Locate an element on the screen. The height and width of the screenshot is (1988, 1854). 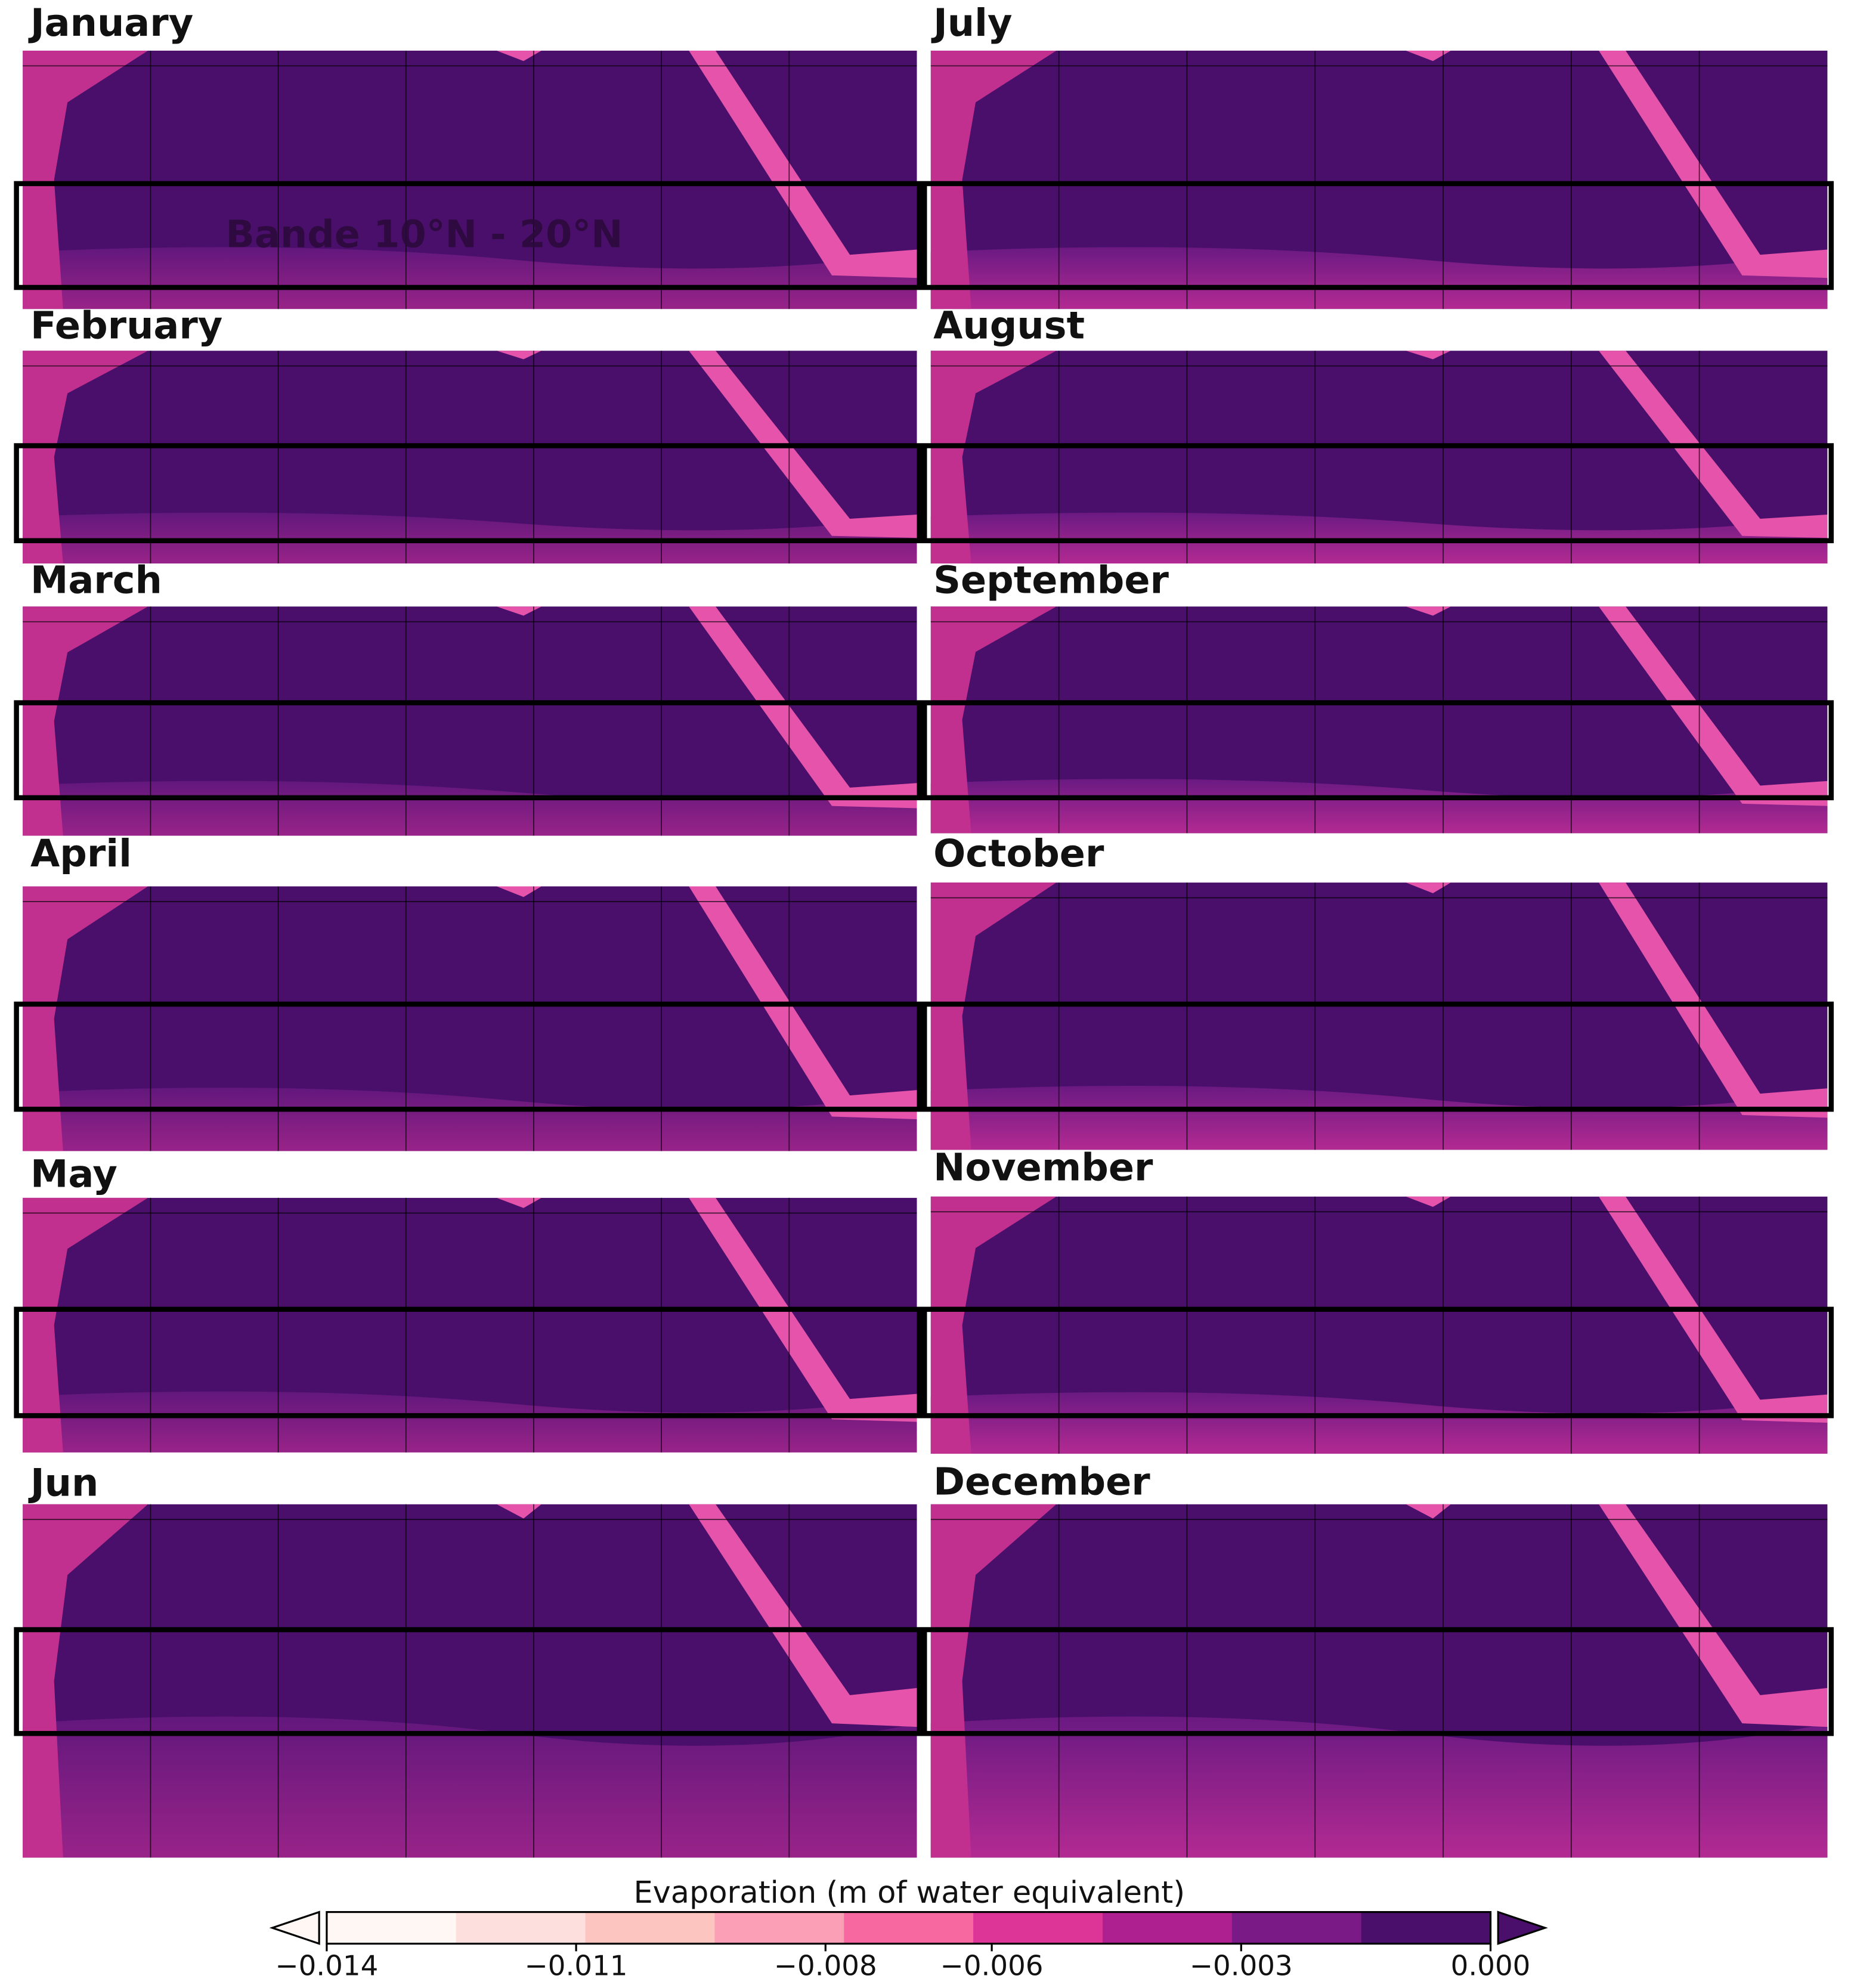
month-label: Jun is located at coordinates (63, 1483).